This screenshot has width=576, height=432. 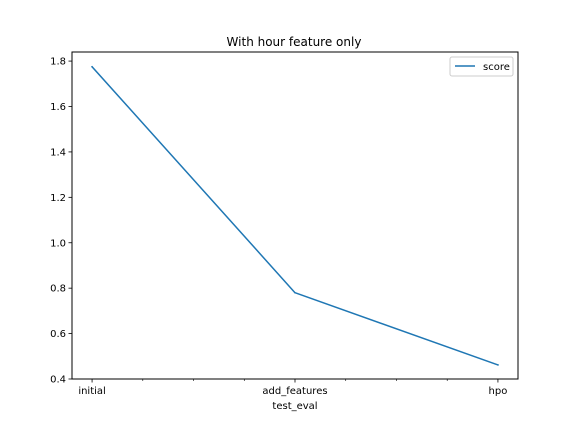 What do you see at coordinates (61, 221) in the screenshot?
I see `y-axis-ticks: 0.4 0.6 0.8 1.0 1.2 1.4 1.6 1.8` at bounding box center [61, 221].